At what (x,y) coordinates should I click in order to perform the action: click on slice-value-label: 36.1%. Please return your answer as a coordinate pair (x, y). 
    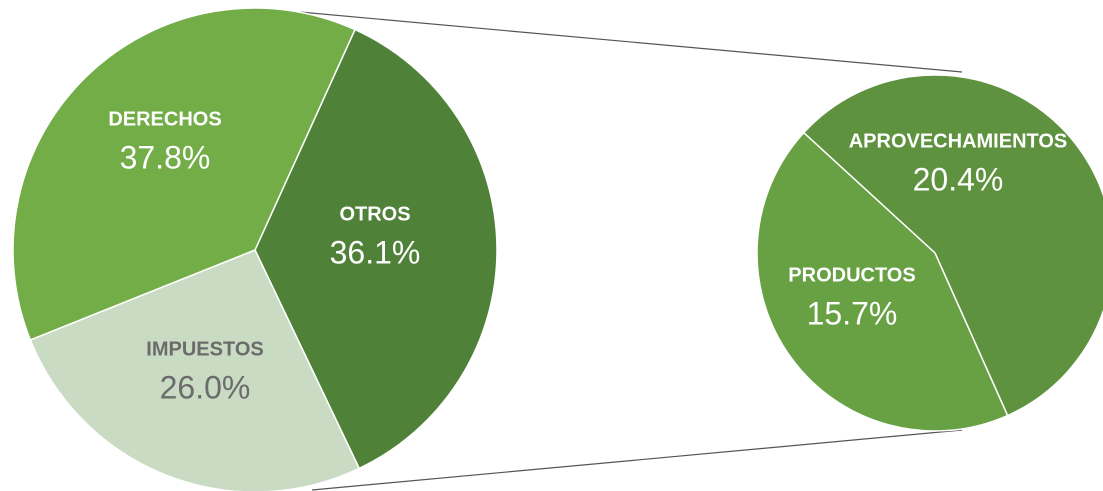
    Looking at the image, I should click on (375, 252).